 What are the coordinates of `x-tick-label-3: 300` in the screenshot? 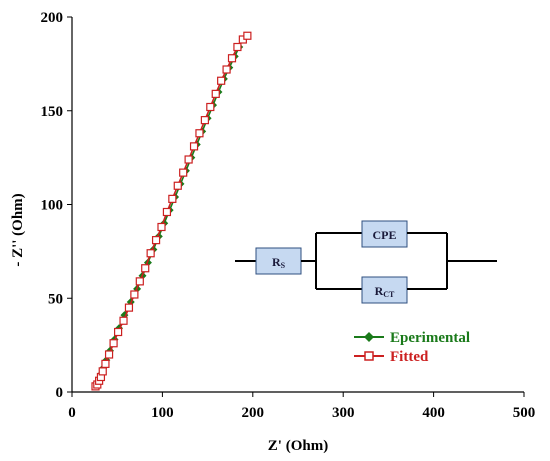 It's located at (343, 413).